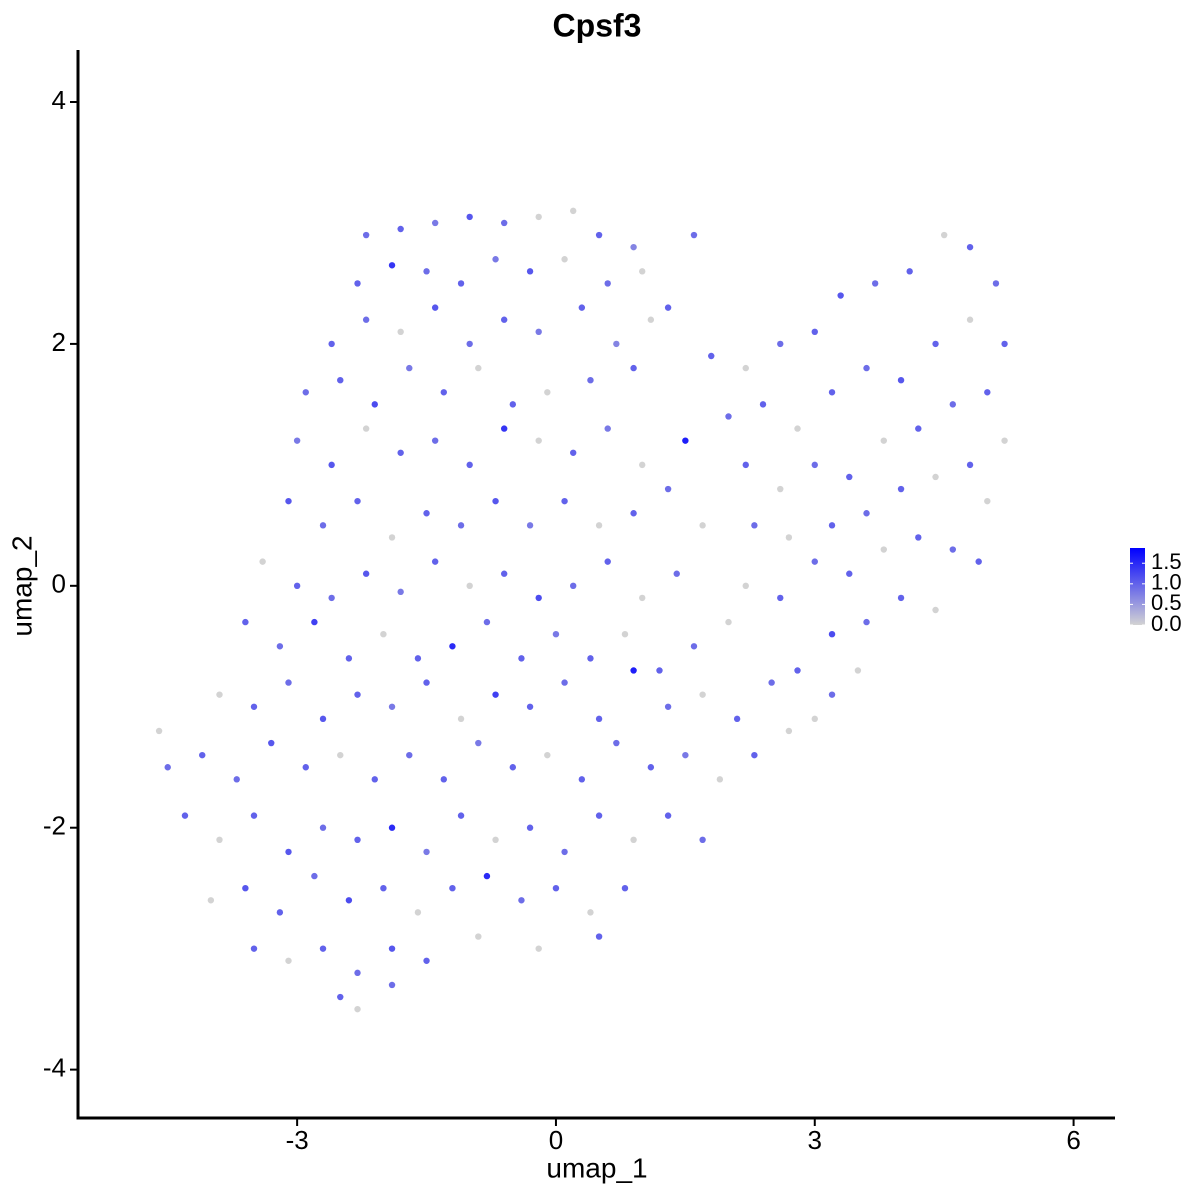  I want to click on y-axis-title: umap_2, so click(21, 585).